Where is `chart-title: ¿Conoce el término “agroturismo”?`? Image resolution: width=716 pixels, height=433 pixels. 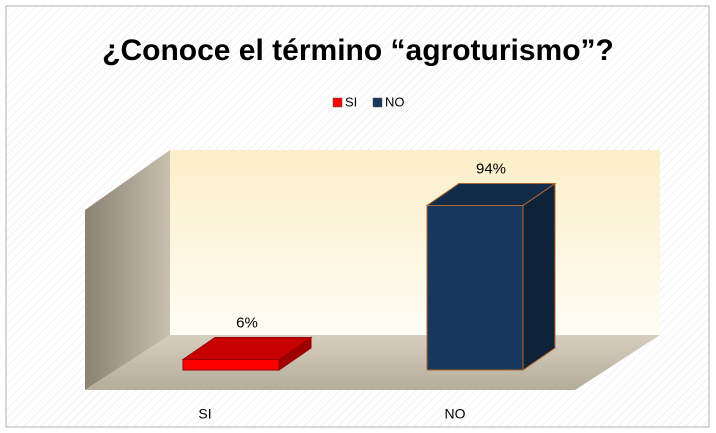
chart-title: ¿Conoce el término “agroturismo”? is located at coordinates (358, 50).